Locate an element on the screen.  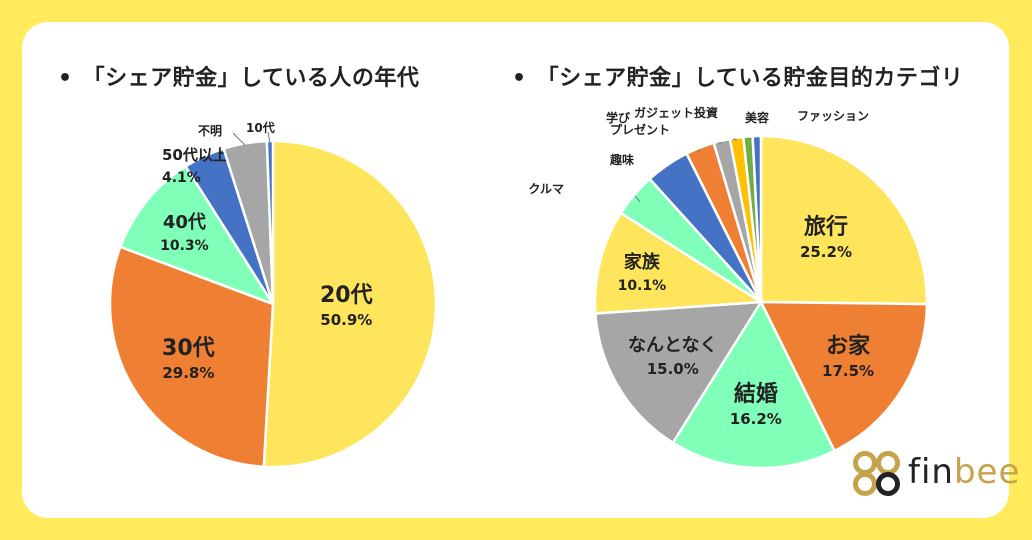
finbee-logo: finbee is located at coordinates (934, 473).